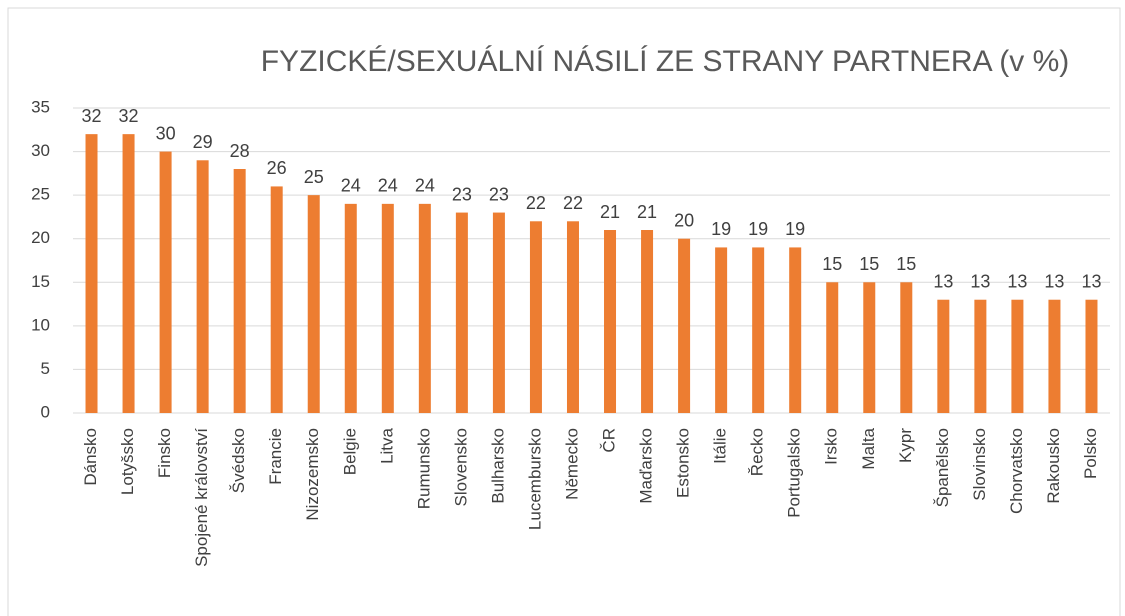 The height and width of the screenshot is (616, 1125). Describe the element at coordinates (349, 451) in the screenshot. I see `x-tick-label: Belgie` at that location.